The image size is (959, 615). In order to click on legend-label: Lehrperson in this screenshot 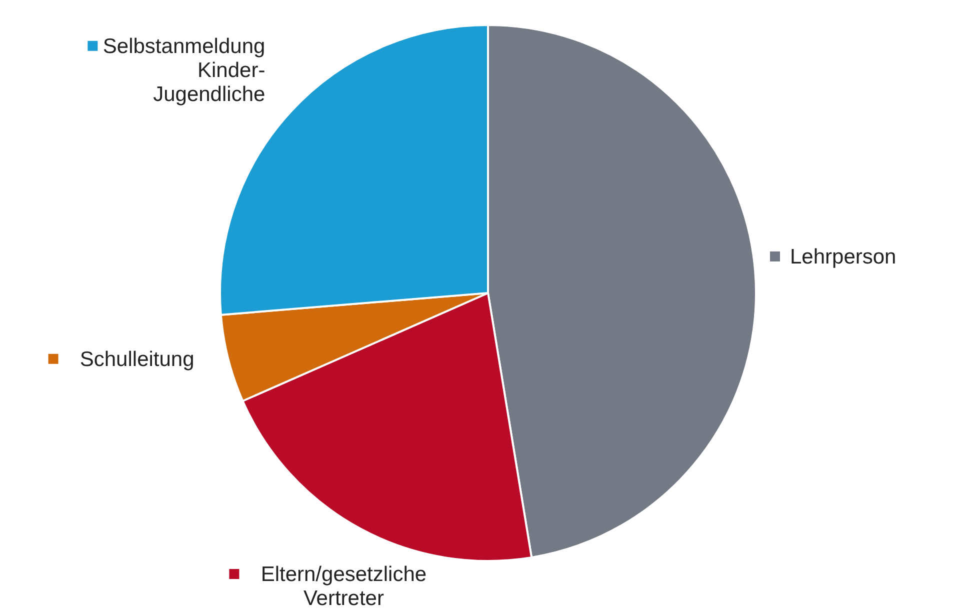, I will do `click(843, 256)`.